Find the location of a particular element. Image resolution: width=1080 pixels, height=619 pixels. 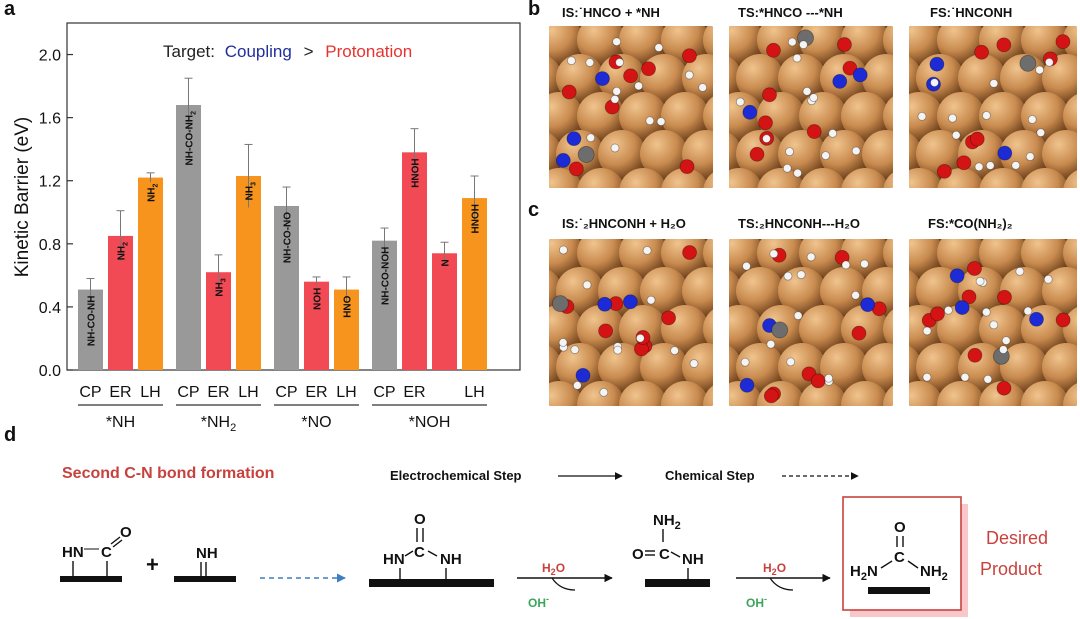

x-tick-label: LH is located at coordinates (150, 392).